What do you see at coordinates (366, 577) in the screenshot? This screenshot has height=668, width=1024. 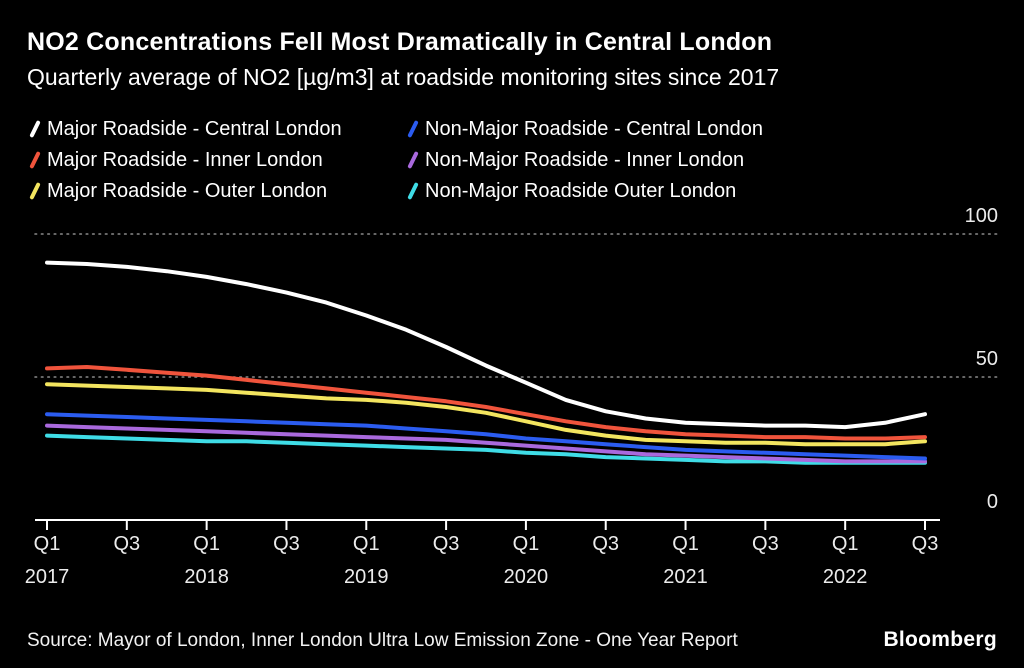 I see `x-year-label: 2019` at bounding box center [366, 577].